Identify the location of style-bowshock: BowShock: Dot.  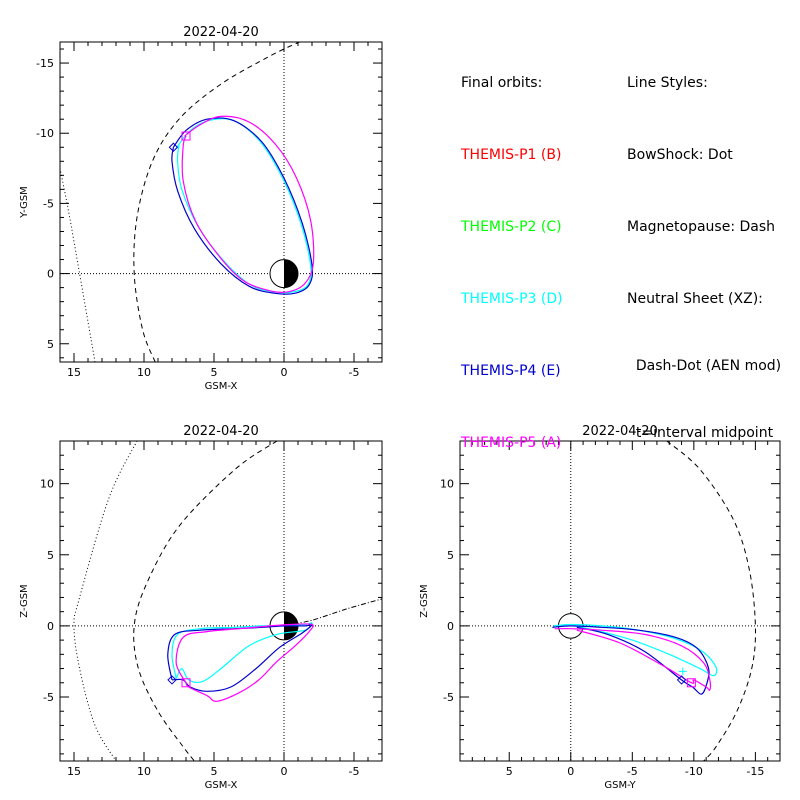
(680, 155).